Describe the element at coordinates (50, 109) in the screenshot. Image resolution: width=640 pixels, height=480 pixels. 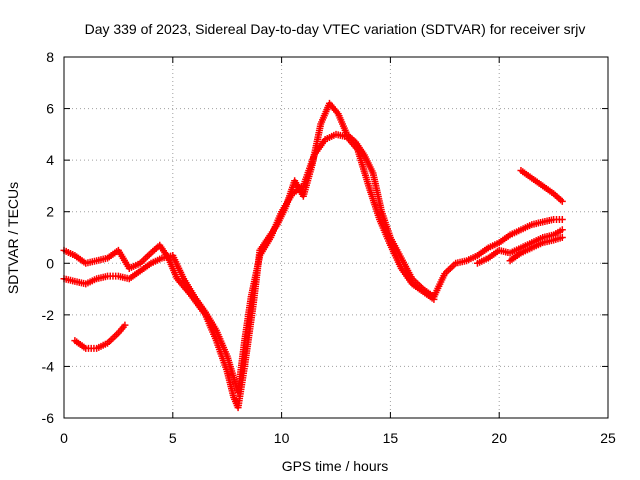
I see `y-tick-label: 6` at that location.